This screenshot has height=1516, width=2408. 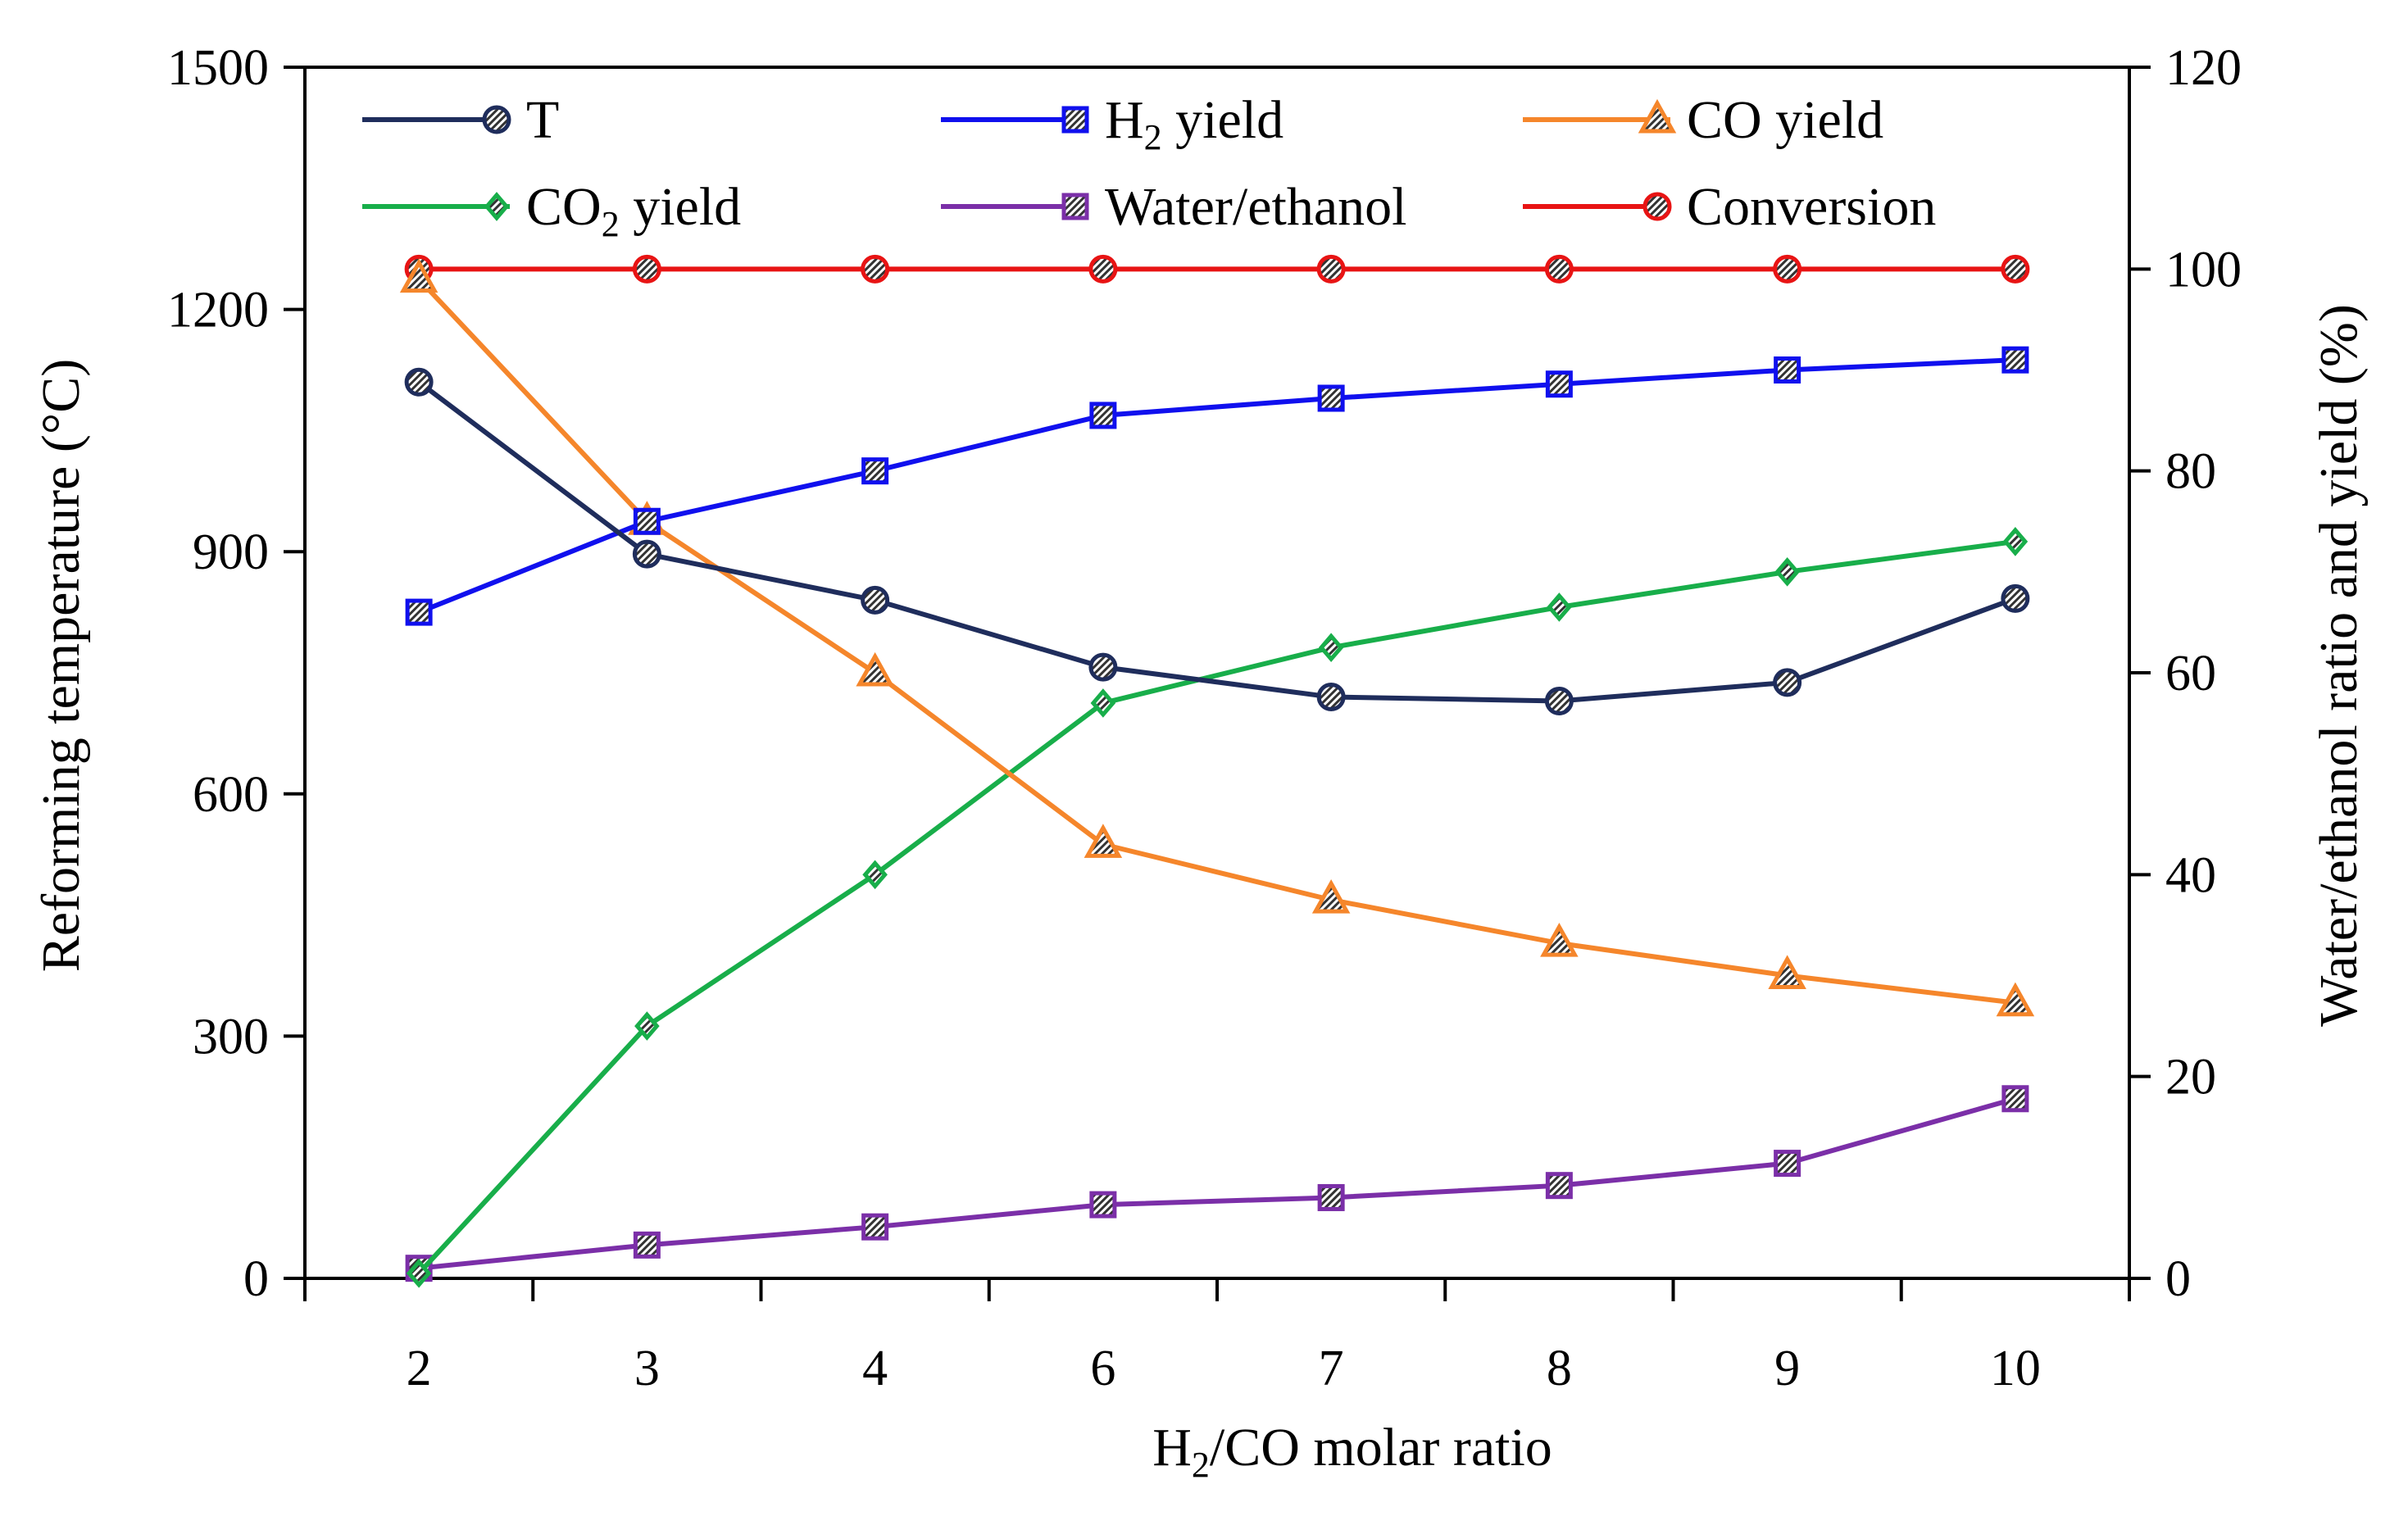 I want to click on legend-label: H2 yield, so click(x=1194, y=123).